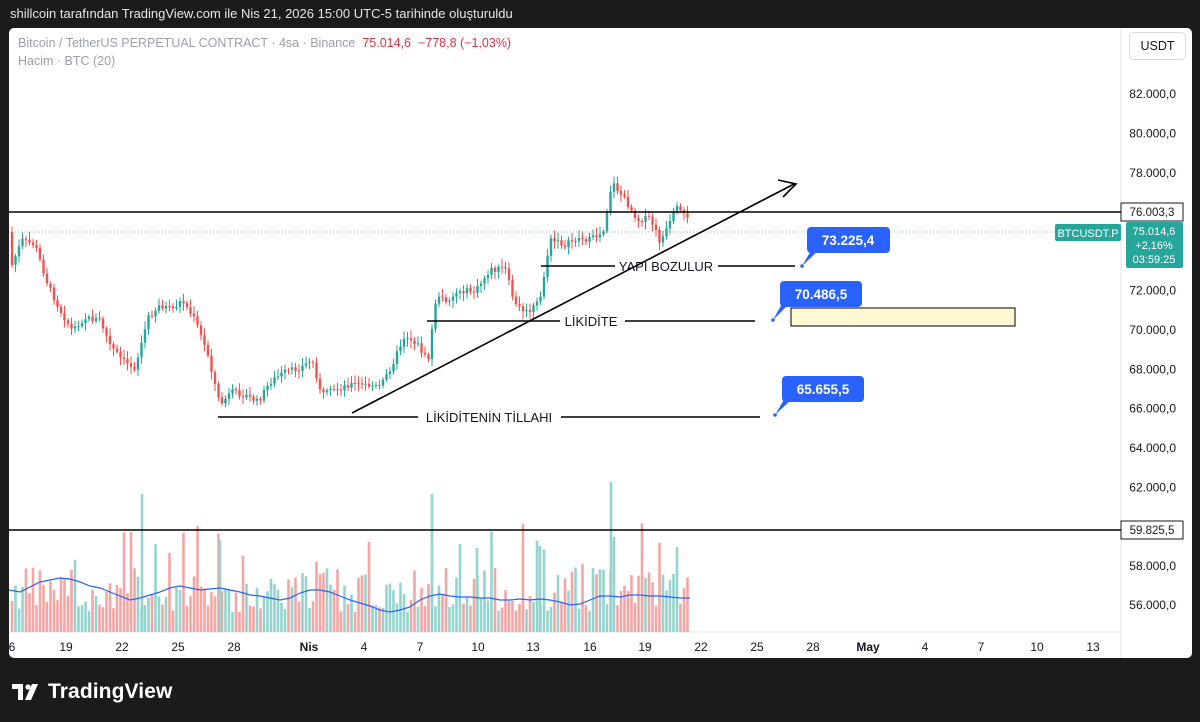 Image resolution: width=1200 pixels, height=722 pixels. I want to click on currency-button: USDT, so click(1157, 46).